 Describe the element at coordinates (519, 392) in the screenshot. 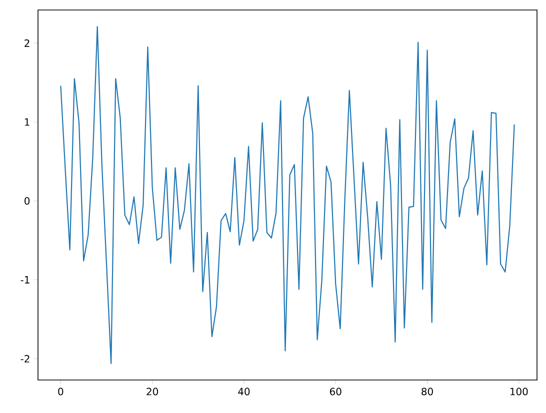

I see `x-tick-label: 100` at that location.